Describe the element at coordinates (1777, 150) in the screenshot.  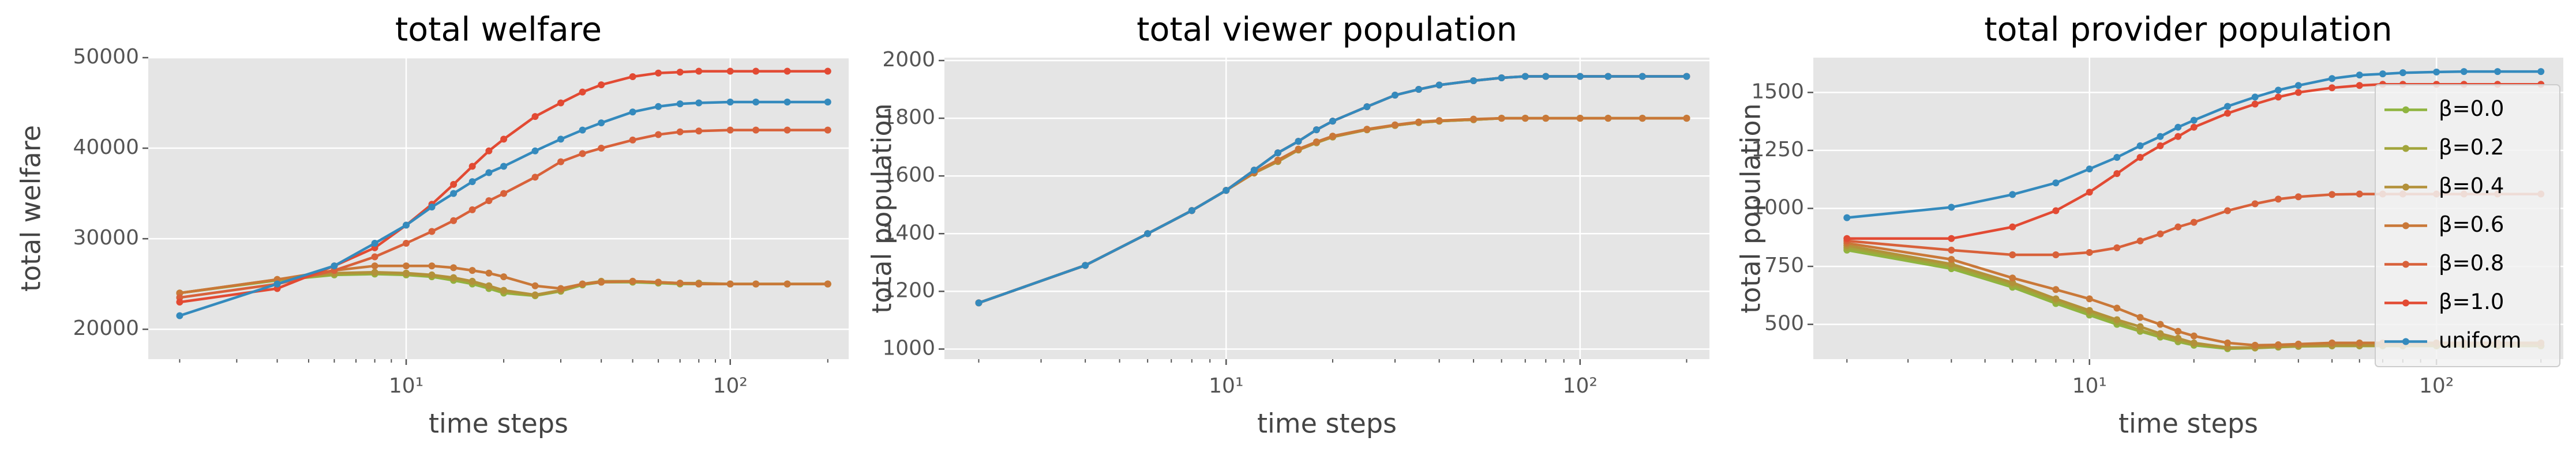
I see `y-tick-label: 1250` at that location.